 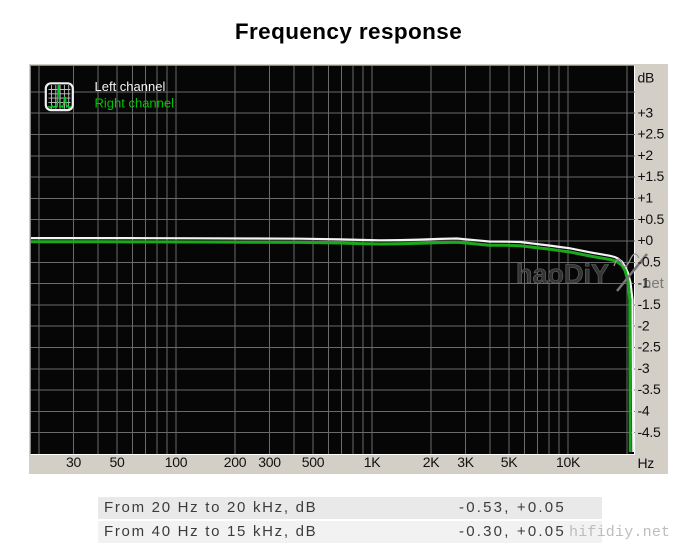 What do you see at coordinates (654, 283) in the screenshot?
I see `svg-text: net` at bounding box center [654, 283].